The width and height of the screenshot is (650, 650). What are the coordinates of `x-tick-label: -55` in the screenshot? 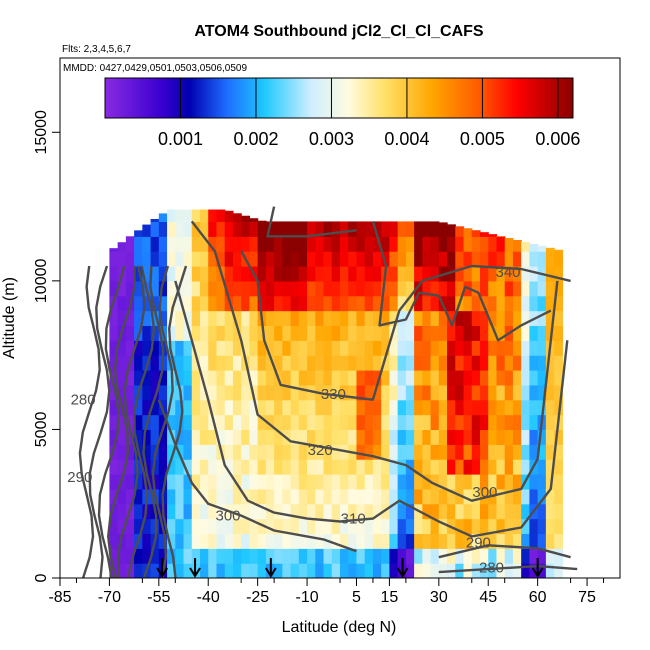 It's located at (158, 597).